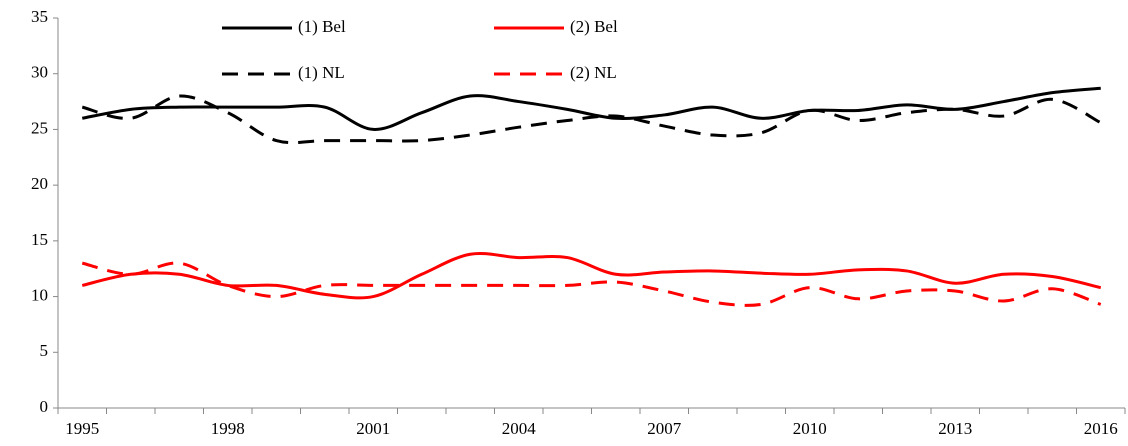  Describe the element at coordinates (39, 183) in the screenshot. I see `y-tick-label: 20` at that location.